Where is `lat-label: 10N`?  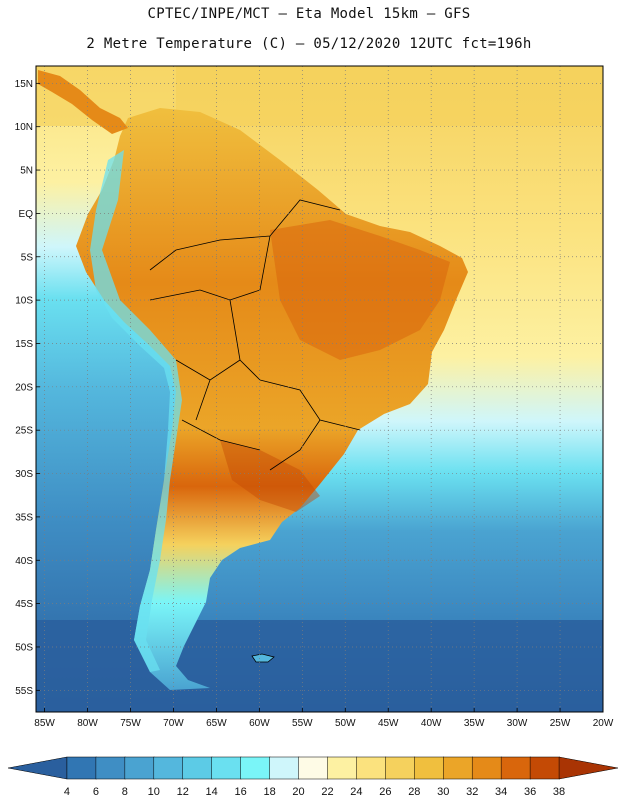
lat-label: 10N is located at coordinates (24, 127).